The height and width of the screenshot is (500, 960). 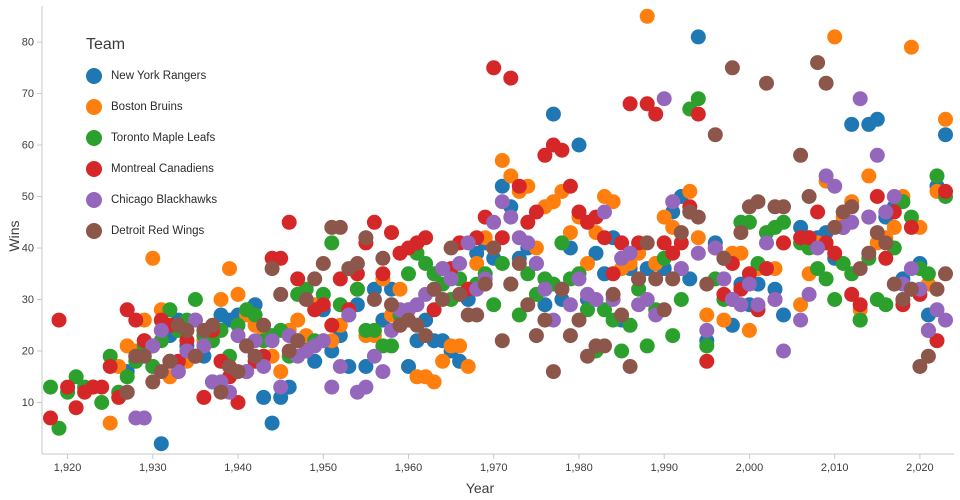 What do you see at coordinates (579, 468) in the screenshot?
I see `x-tick-label: 1,980` at bounding box center [579, 468].